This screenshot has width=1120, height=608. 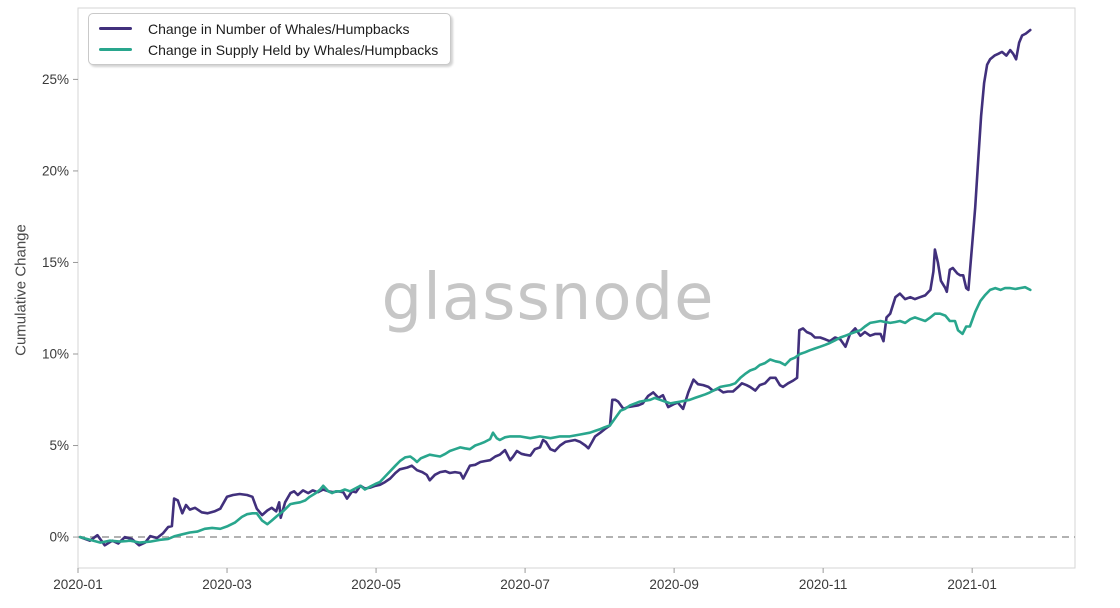 I want to click on x-tick-label: 2020-03, so click(x=227, y=584).